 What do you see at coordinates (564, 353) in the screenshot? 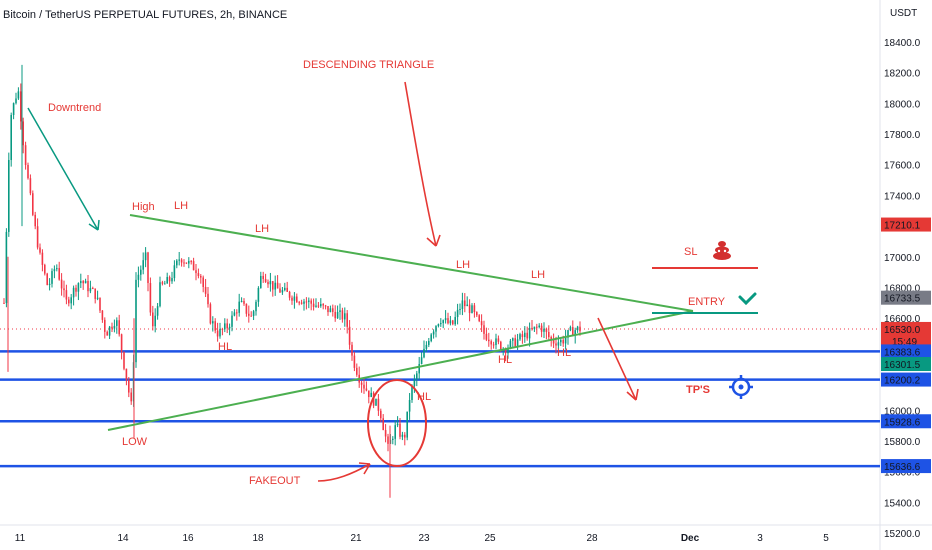
I see `hl-label: HL` at bounding box center [564, 353].